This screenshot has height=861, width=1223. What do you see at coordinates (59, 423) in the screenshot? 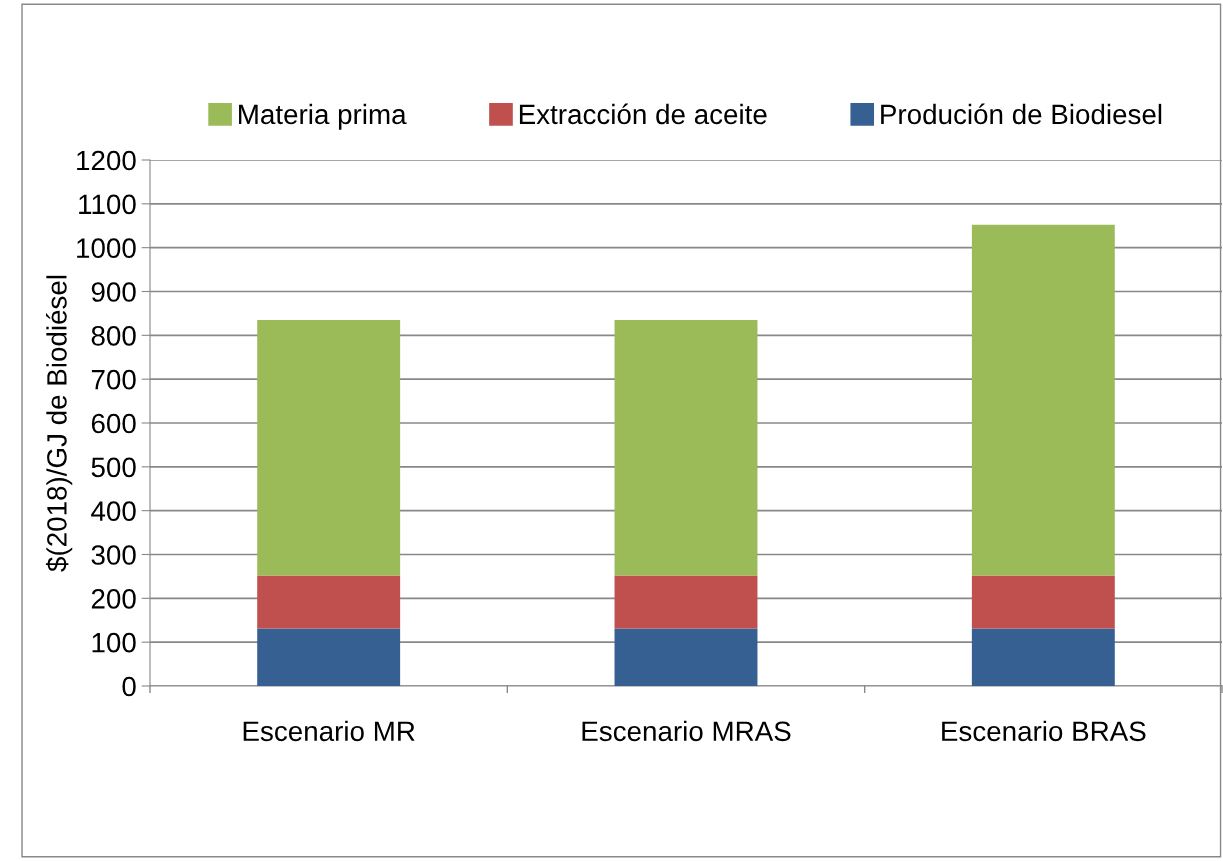
I see `y-axis-title: $(2018)/GJ de Biodiésel` at bounding box center [59, 423].